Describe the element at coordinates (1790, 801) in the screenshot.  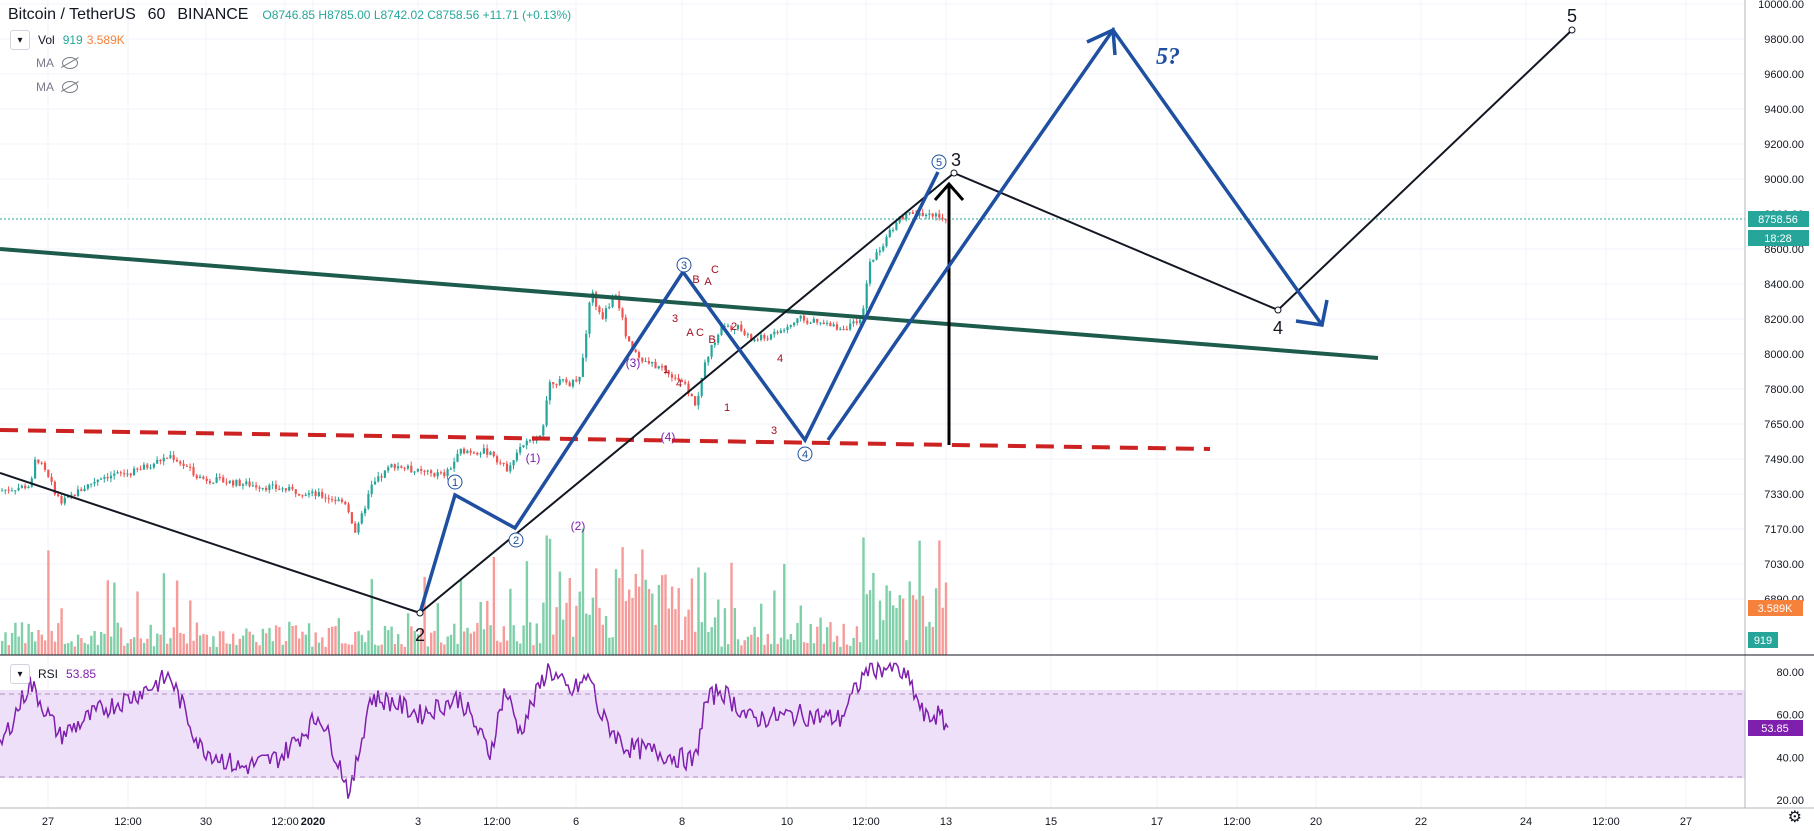
I see `rsi-tick-label: 20.00` at that location.